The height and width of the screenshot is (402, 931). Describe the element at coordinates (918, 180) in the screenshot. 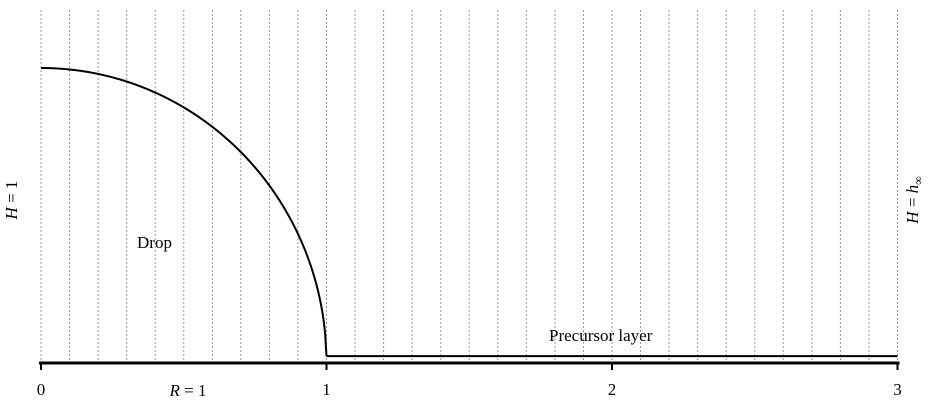

I see `right-boundary-subscript: ∞` at that location.